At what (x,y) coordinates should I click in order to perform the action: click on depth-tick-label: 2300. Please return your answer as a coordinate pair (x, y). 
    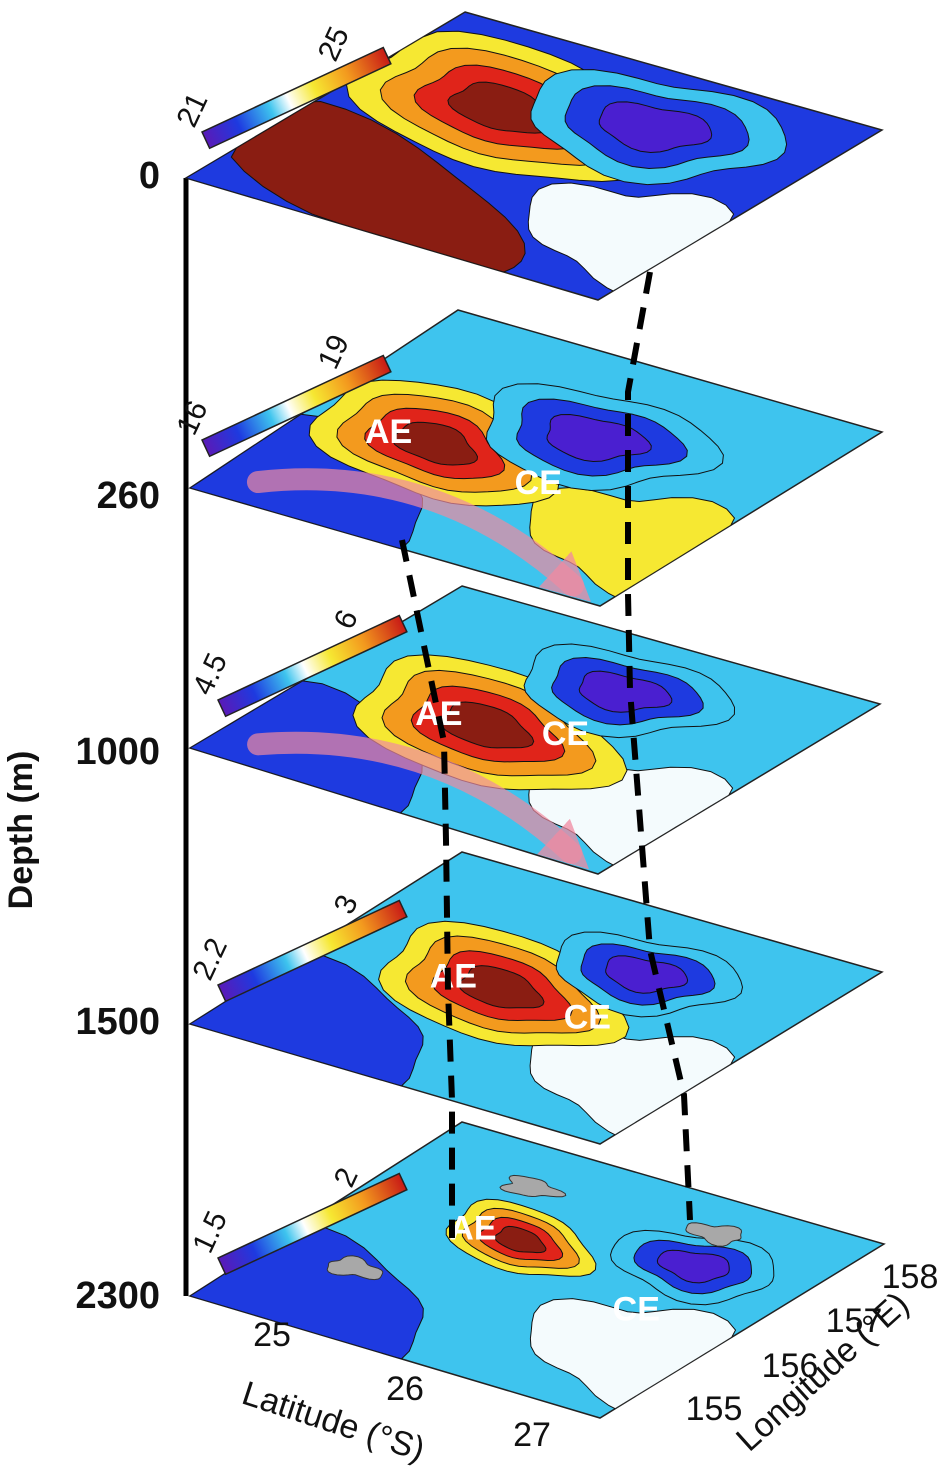
    Looking at the image, I should click on (117, 1296).